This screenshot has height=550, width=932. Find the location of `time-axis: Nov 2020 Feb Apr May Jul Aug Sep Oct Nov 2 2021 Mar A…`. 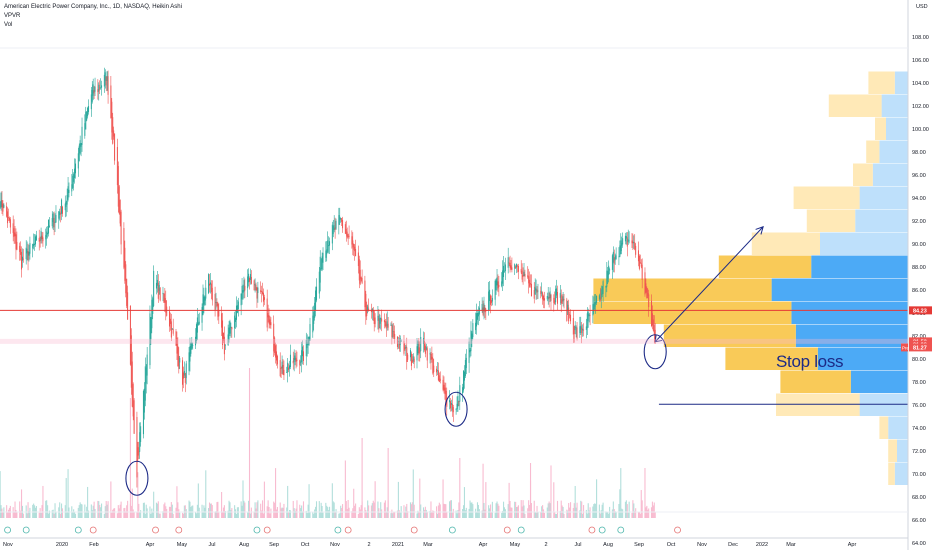

time-axis: Nov 2020 Feb Apr May Jul Aug Sep Oct Nov 2 2021 Mar A… is located at coordinates (454, 542).